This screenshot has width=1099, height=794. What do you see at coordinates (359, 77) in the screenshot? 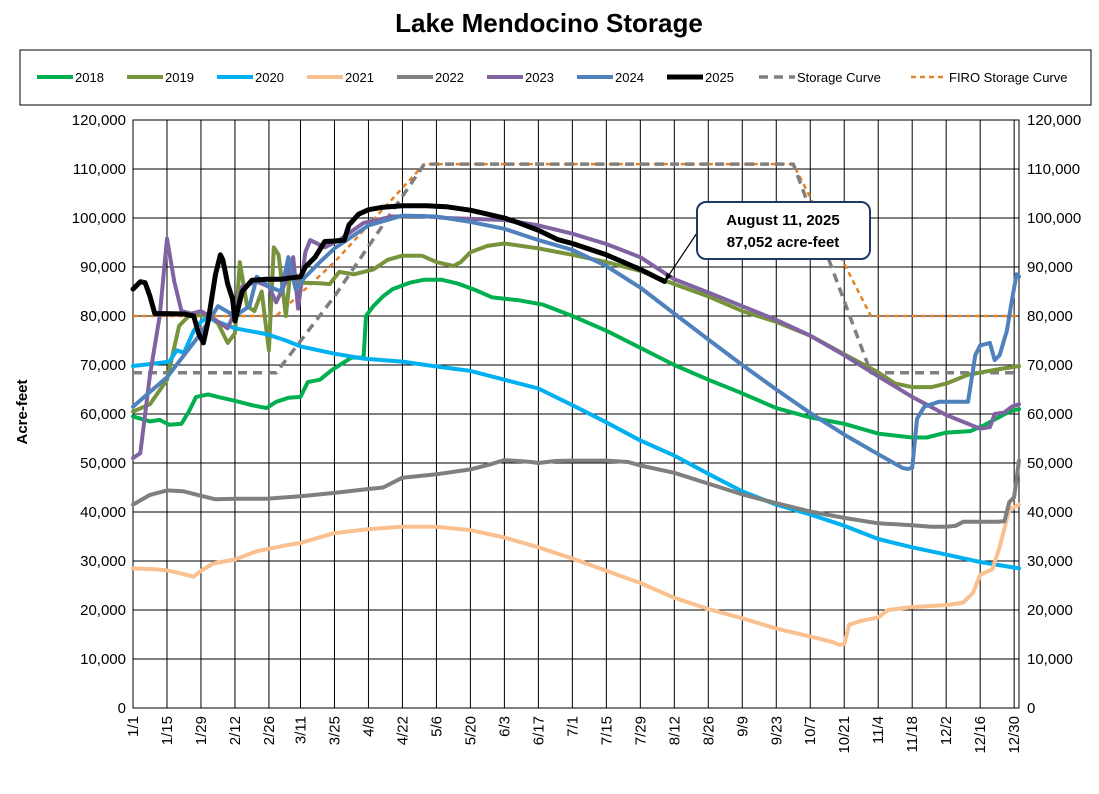
I see `legend-label: 2021` at bounding box center [359, 77].